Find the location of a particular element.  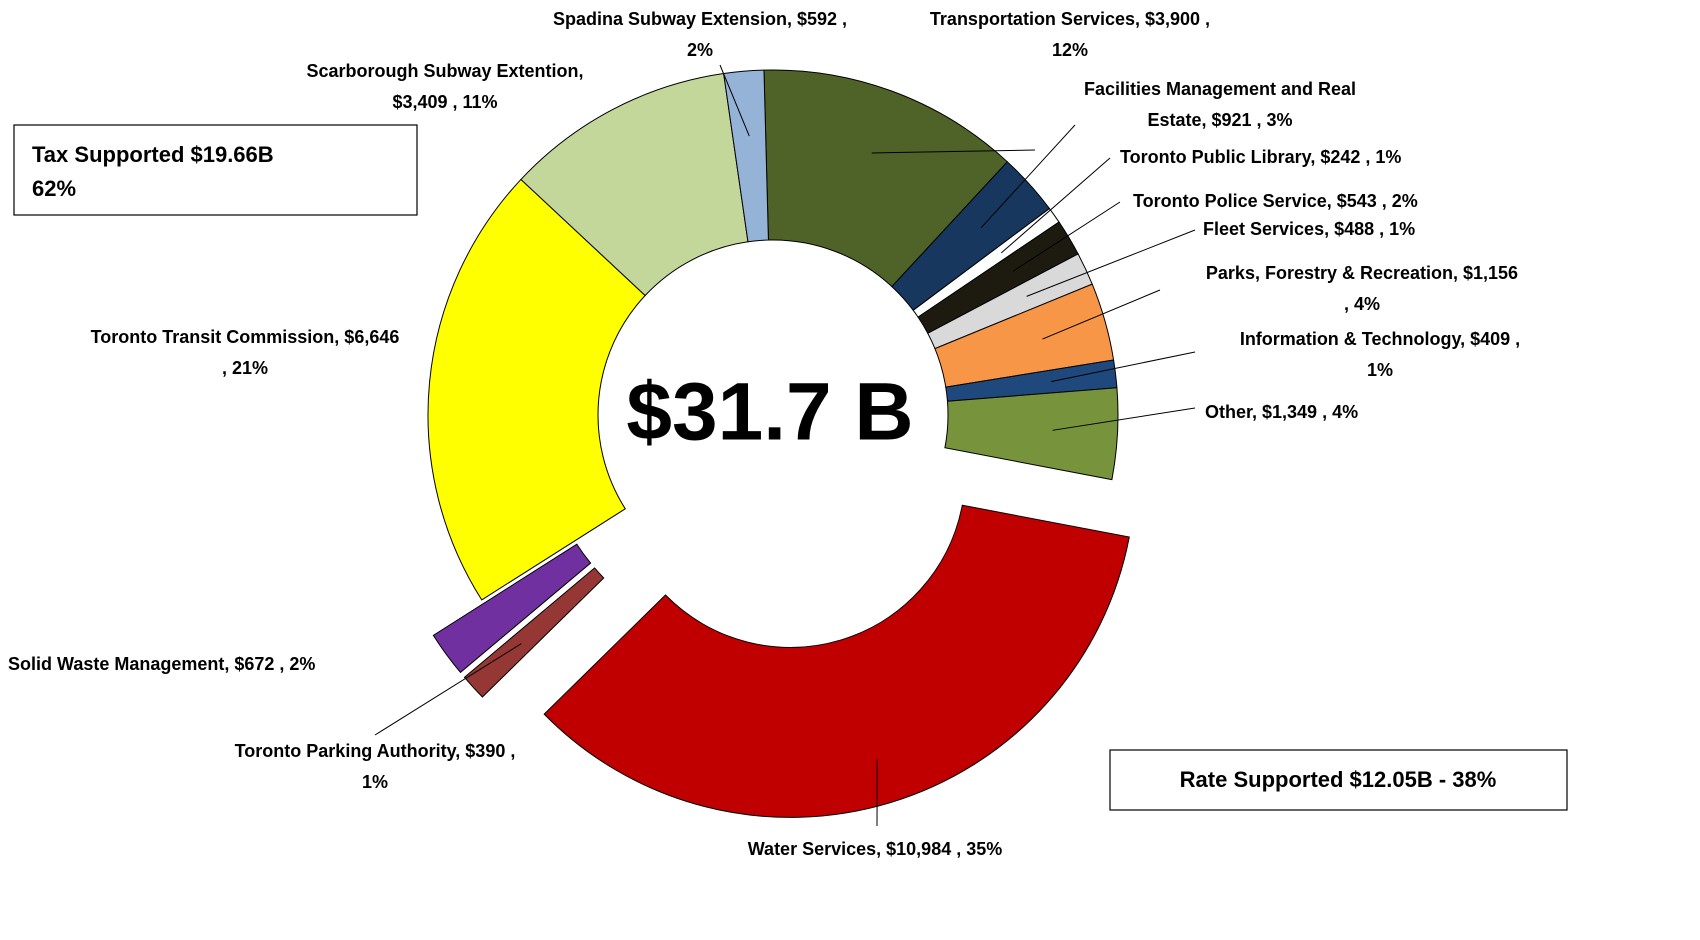

data-label: Scarborough Subway Extention, is located at coordinates (444, 71).